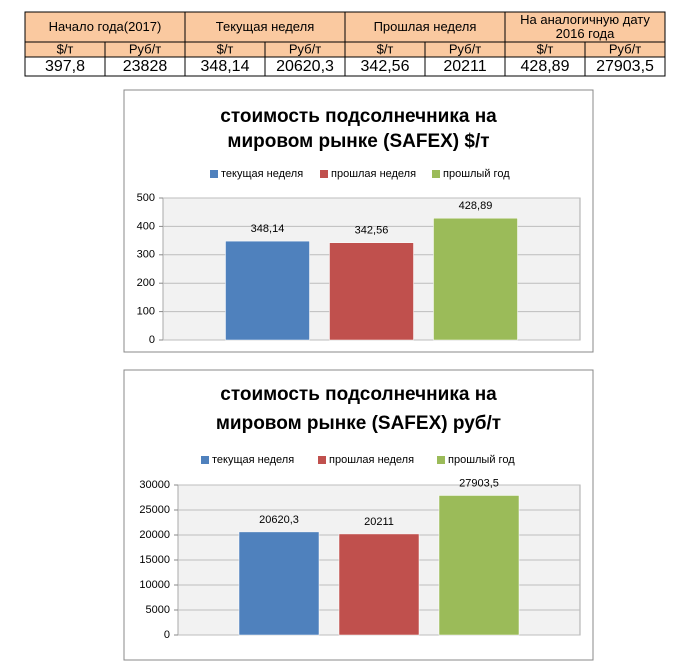  I want to click on y-tick-label: 5000, so click(158, 610).